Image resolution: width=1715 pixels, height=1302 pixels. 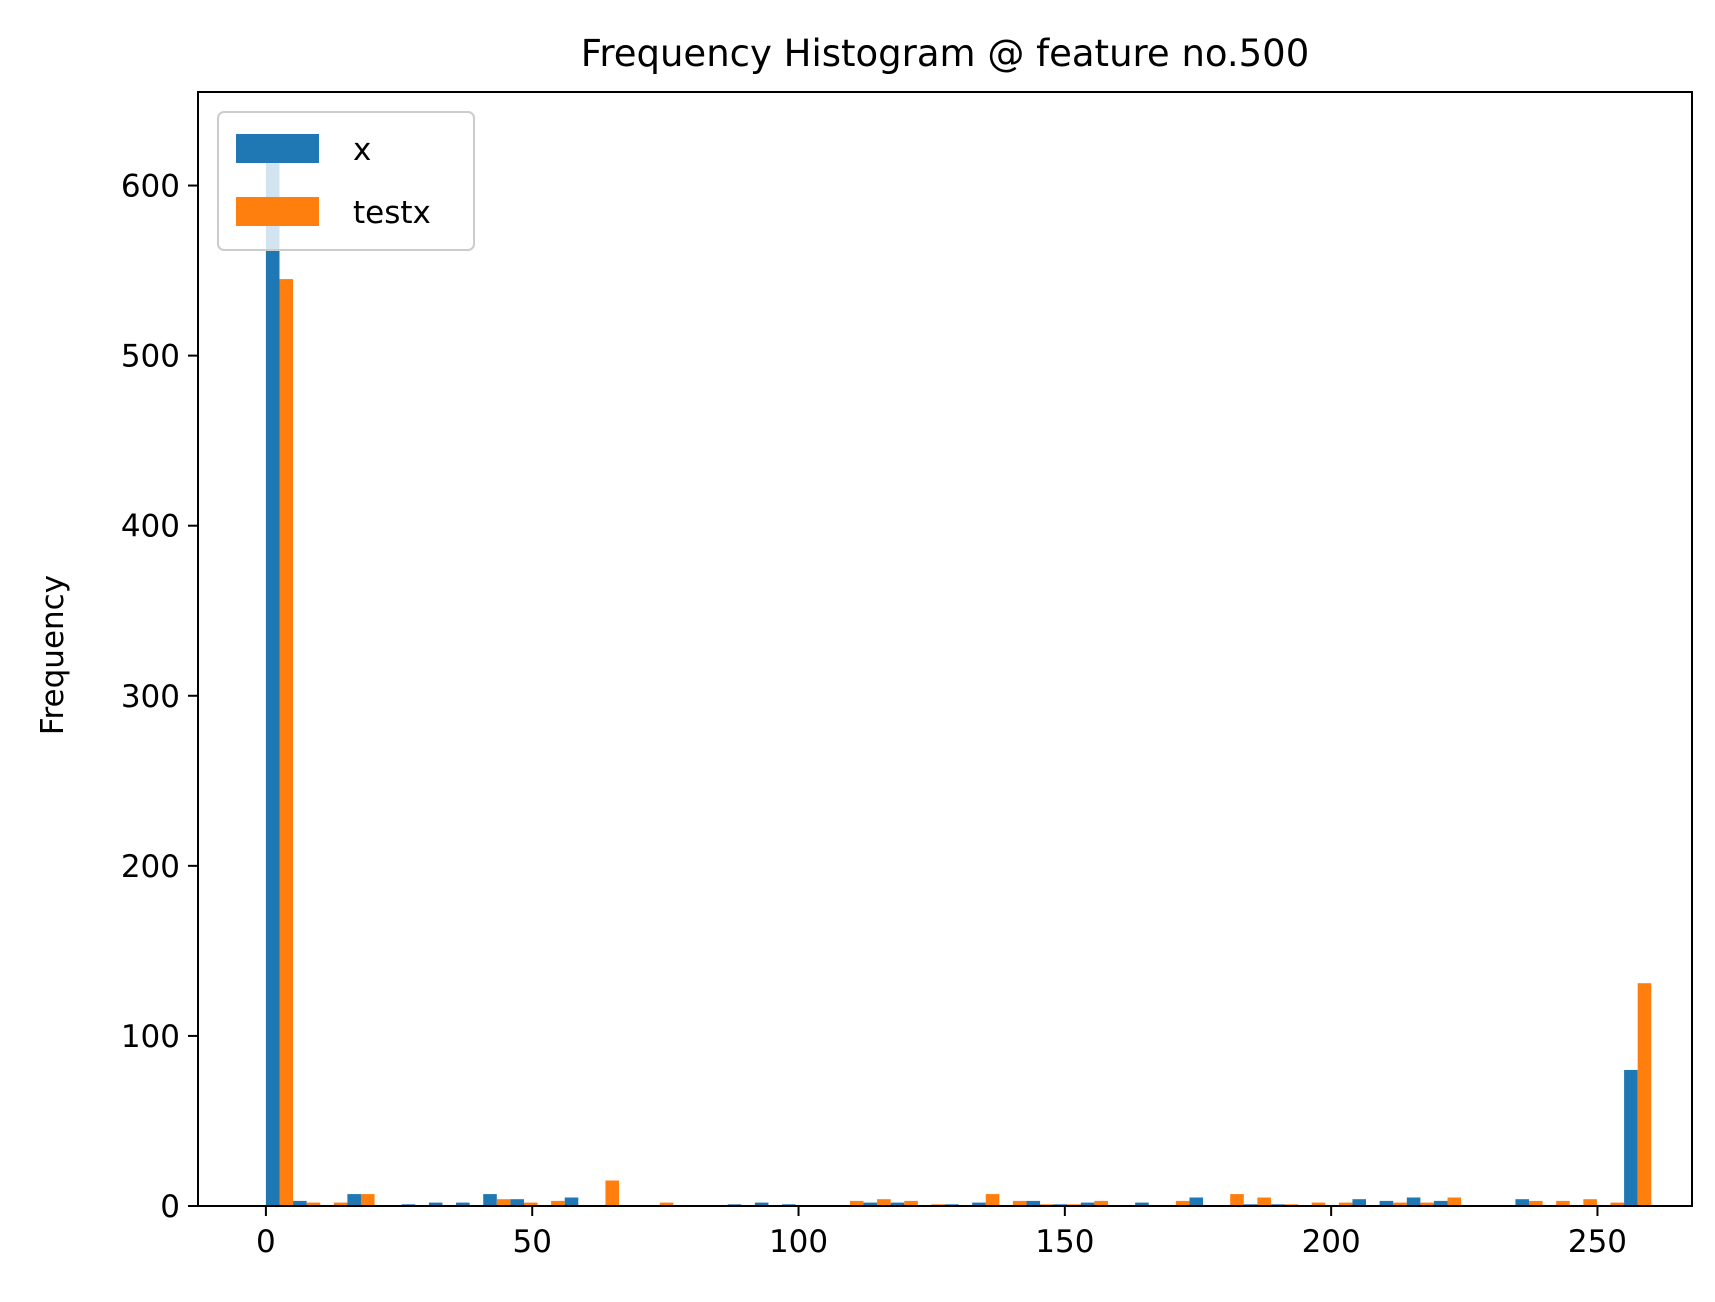 I want to click on y-tick-label-0: 0, so click(x=170, y=1207).